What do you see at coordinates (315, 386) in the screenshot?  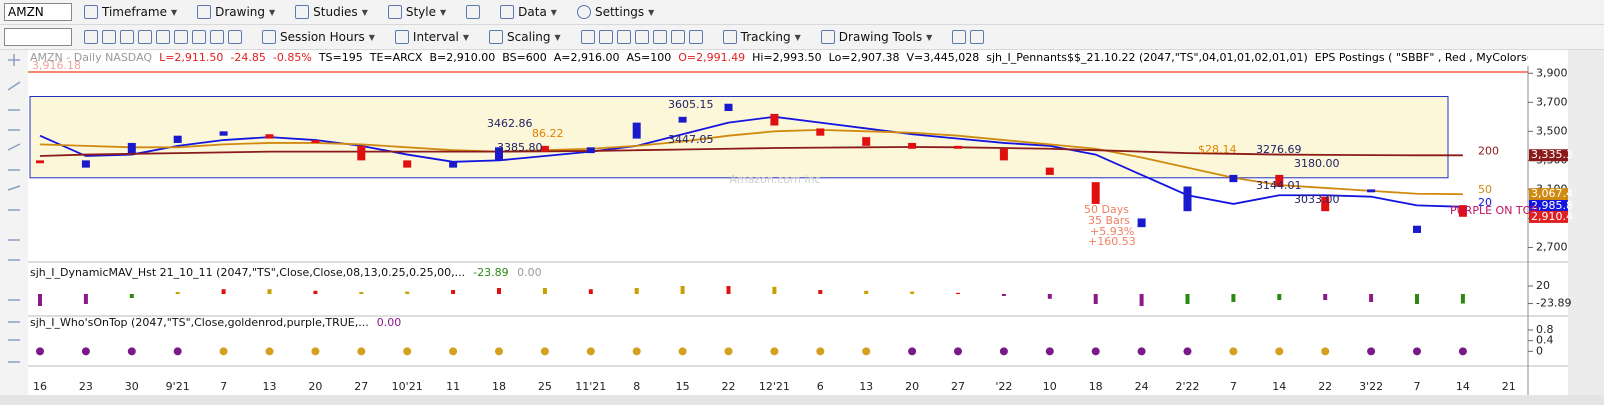 I see `x-tick-label: 20` at bounding box center [315, 386].